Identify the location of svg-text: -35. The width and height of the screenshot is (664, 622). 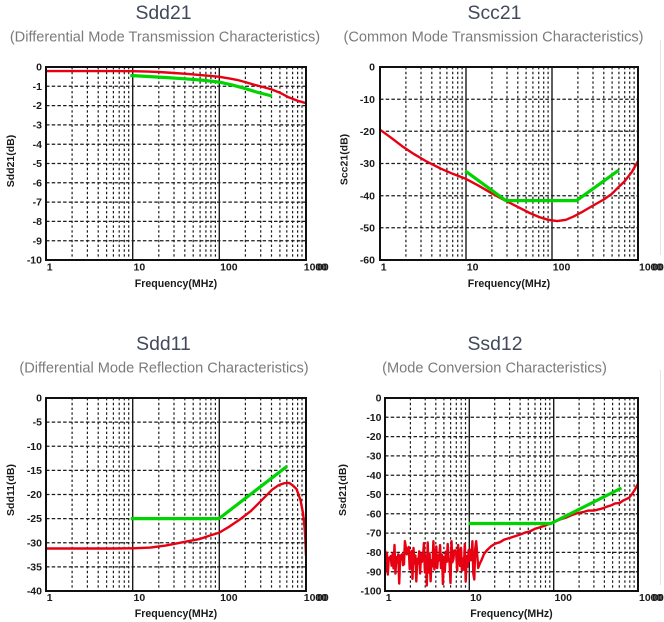
(34, 568).